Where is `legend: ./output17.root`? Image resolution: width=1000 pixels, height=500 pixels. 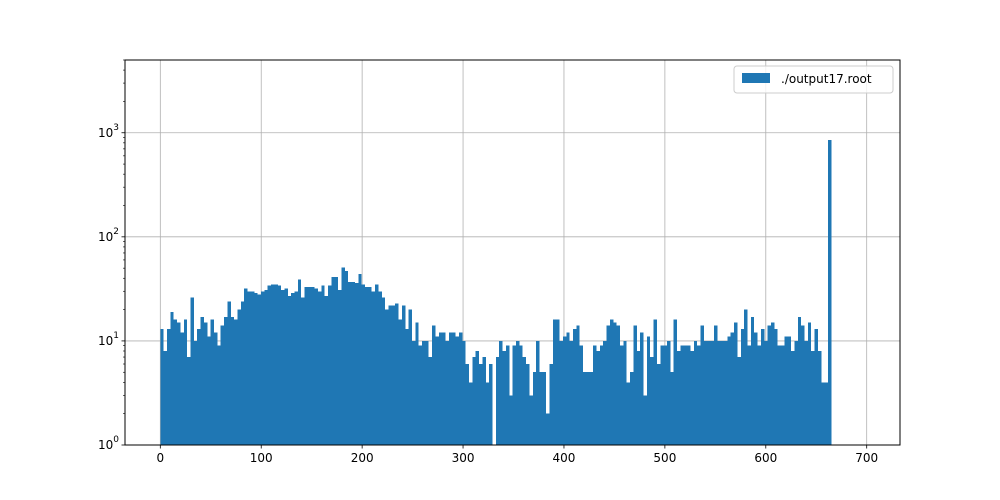
legend: ./output17.root is located at coordinates (813, 79).